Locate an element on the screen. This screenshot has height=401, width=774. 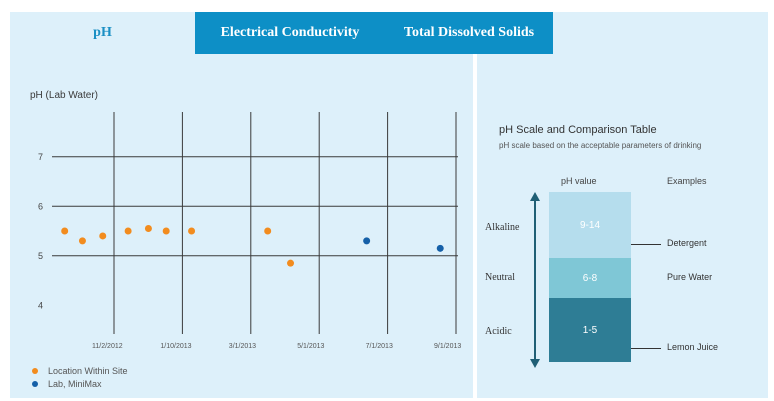
legend-item-location: Location Within Site is located at coordinates (80, 370).